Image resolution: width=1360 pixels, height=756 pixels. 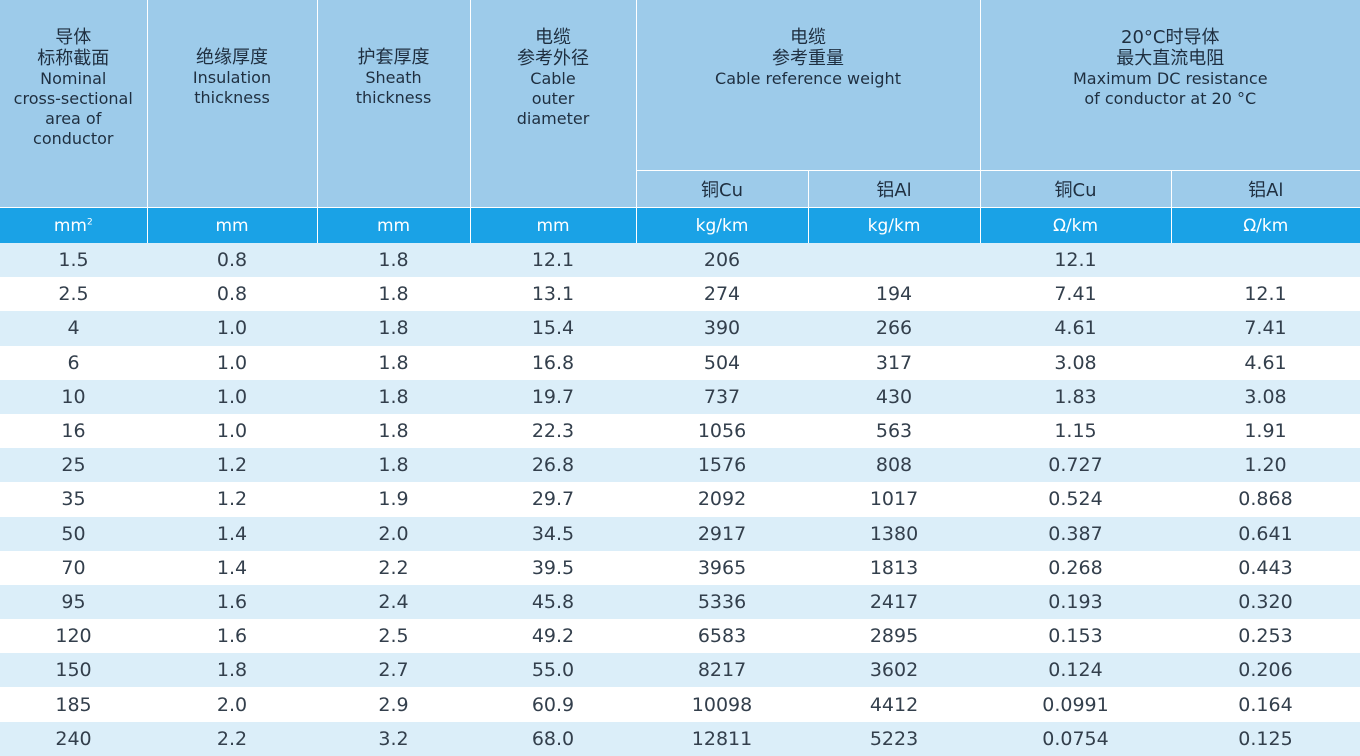 What do you see at coordinates (73, 58) in the screenshot?
I see `header-area-zh2: 标称截面` at bounding box center [73, 58].